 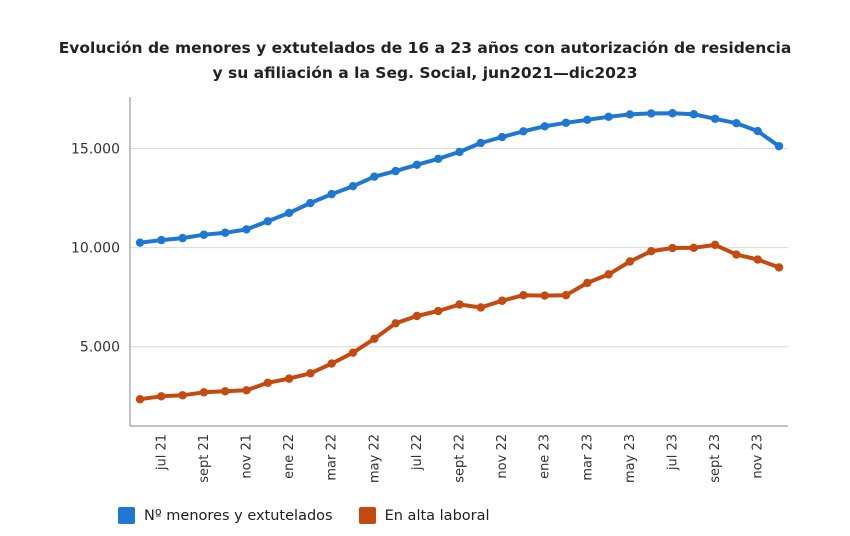 I want to click on y-tick-label: 5.000, so click(x=100, y=348).